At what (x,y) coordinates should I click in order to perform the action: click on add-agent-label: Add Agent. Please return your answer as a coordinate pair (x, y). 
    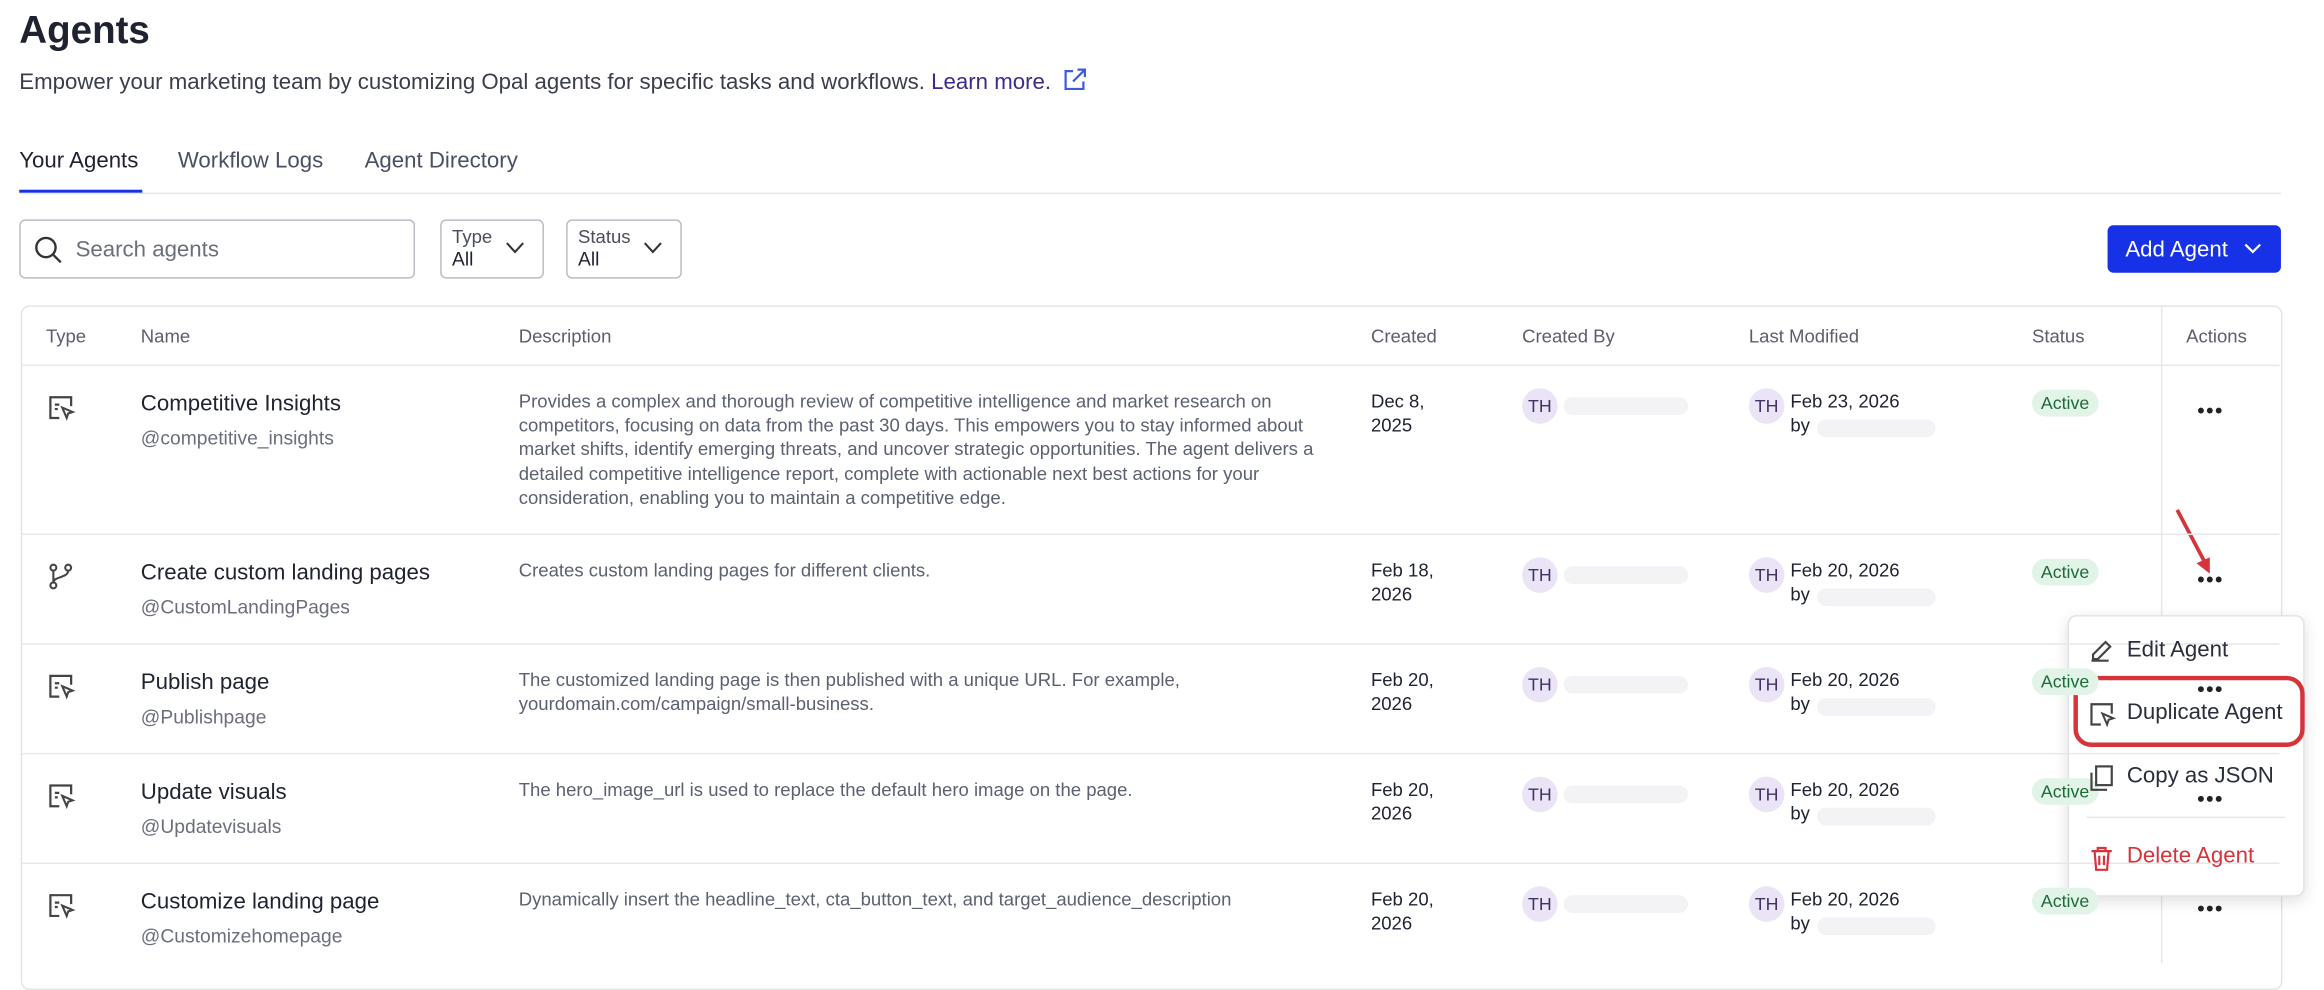
    Looking at the image, I should click on (2176, 250).